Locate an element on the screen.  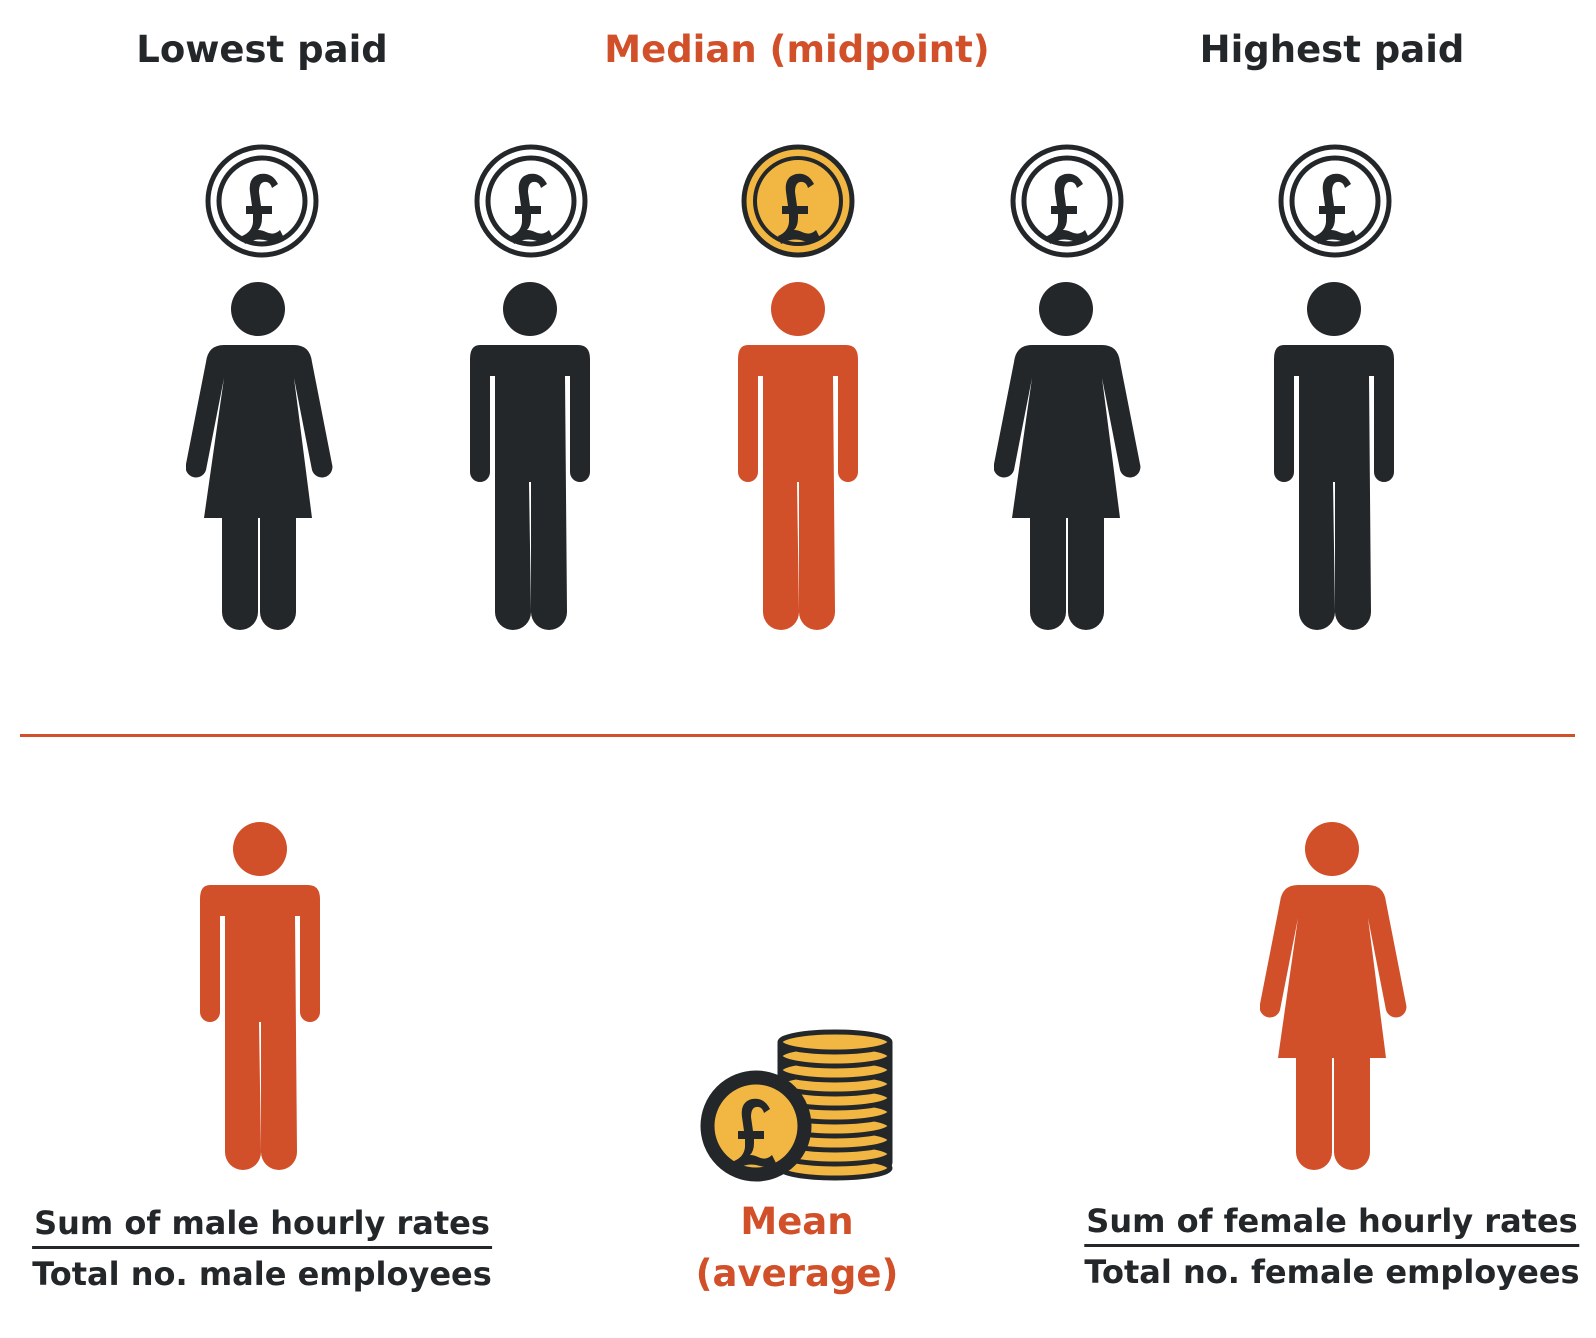
coin-stack-icon is located at coordinates (796, 1105).